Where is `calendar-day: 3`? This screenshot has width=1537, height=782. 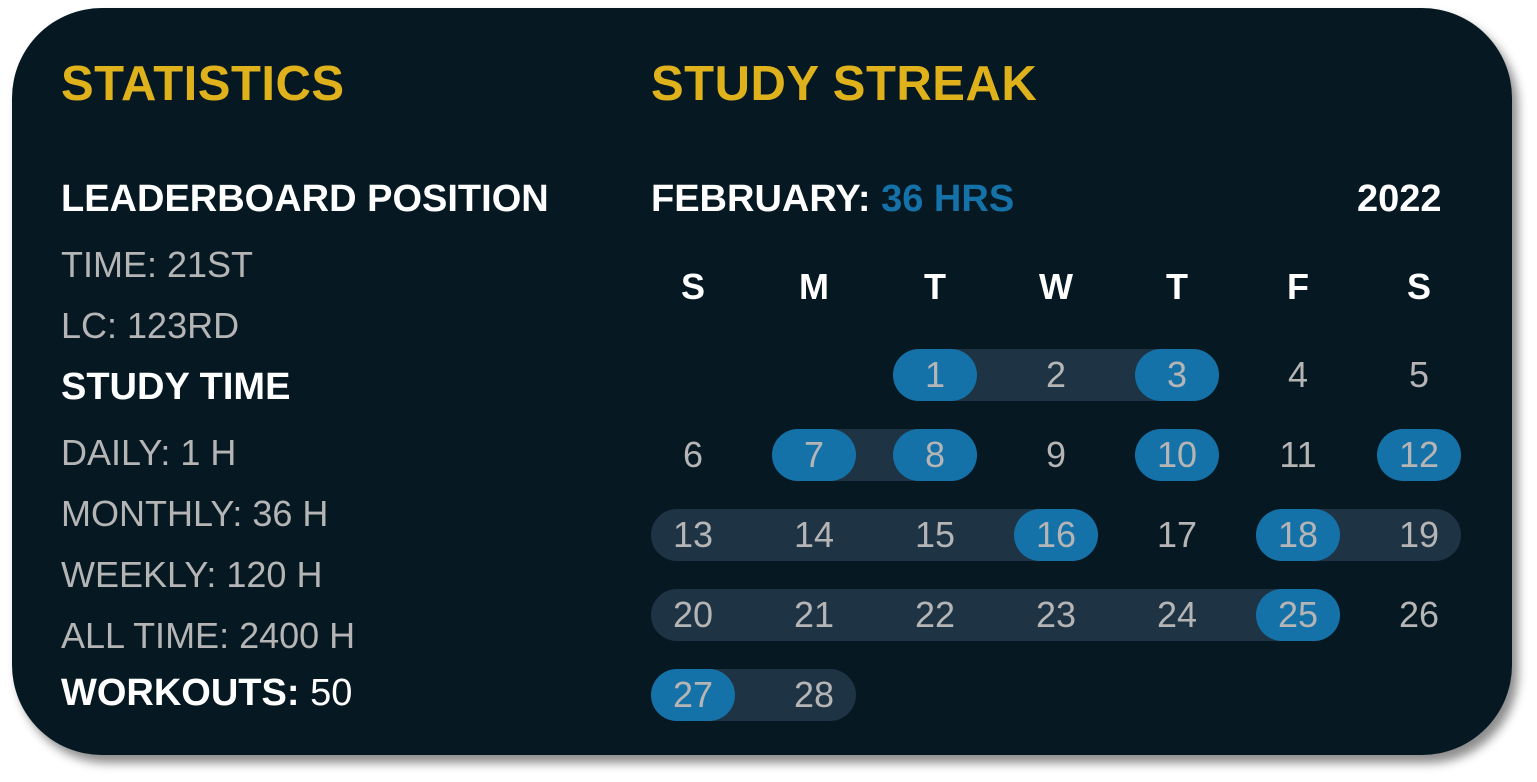 calendar-day: 3 is located at coordinates (1177, 374).